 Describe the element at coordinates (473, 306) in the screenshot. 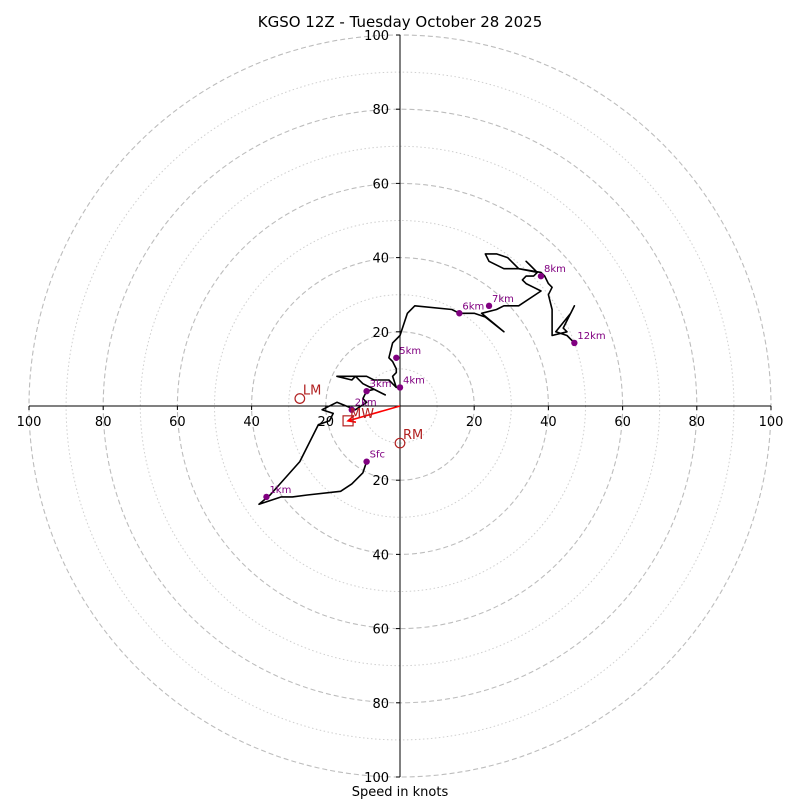

I see `height-label-6km: 6km` at that location.